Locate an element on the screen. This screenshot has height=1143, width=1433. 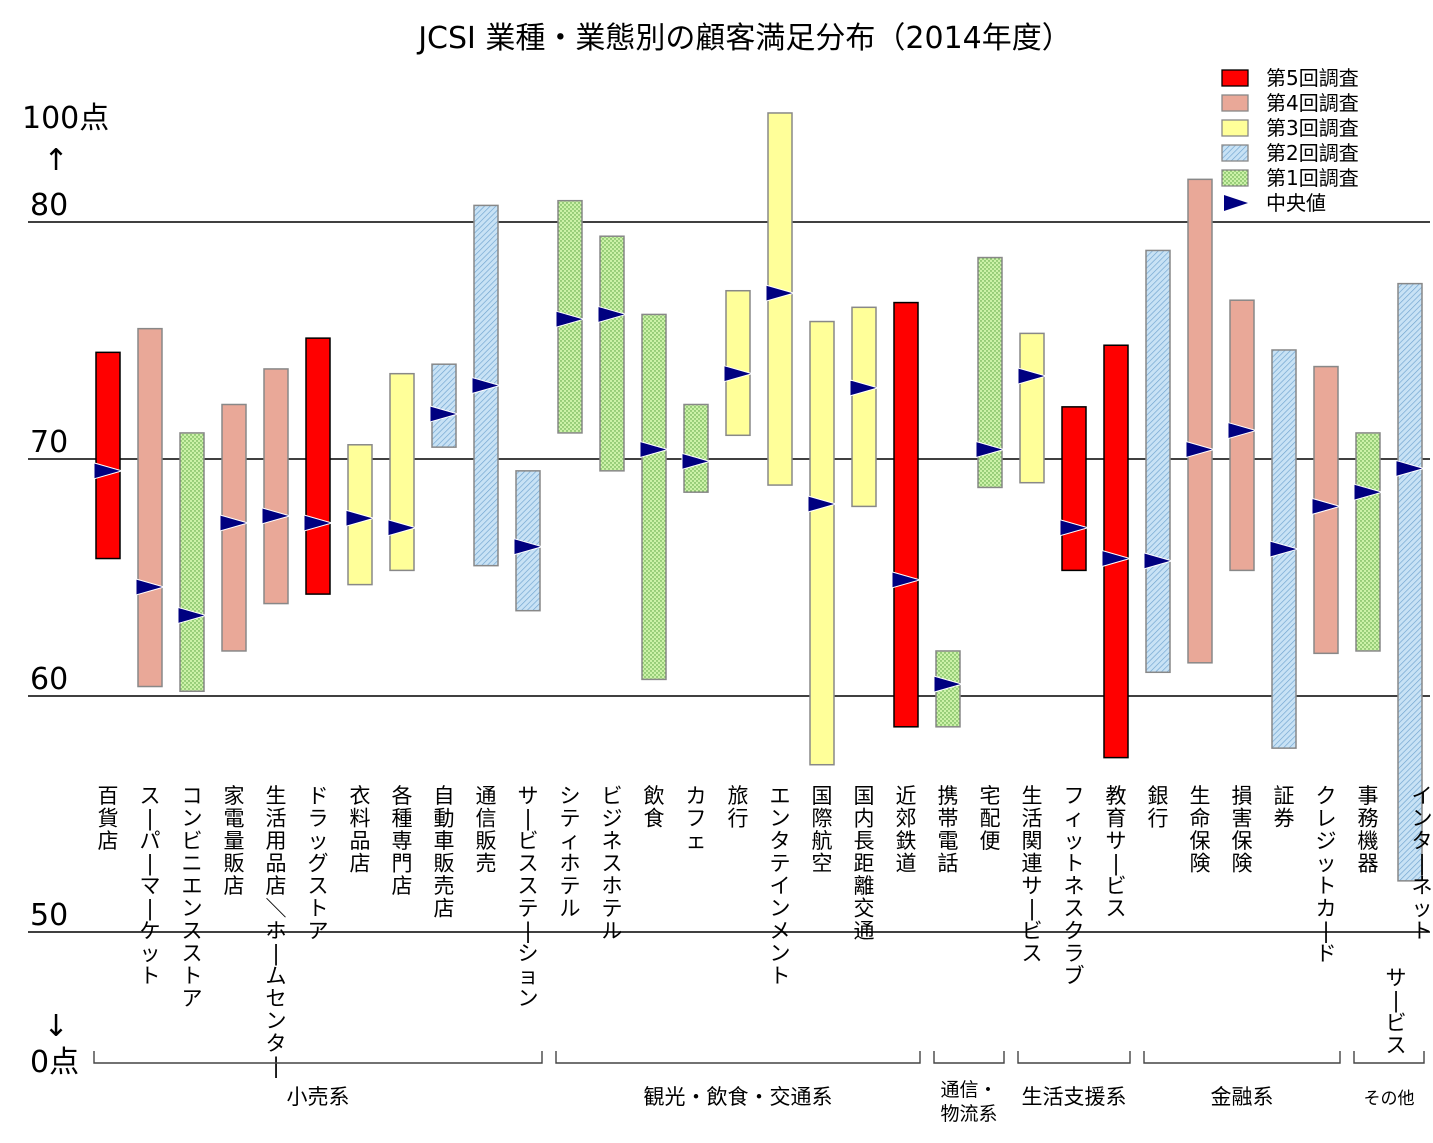
group-label-6: その他 is located at coordinates (1389, 1099).